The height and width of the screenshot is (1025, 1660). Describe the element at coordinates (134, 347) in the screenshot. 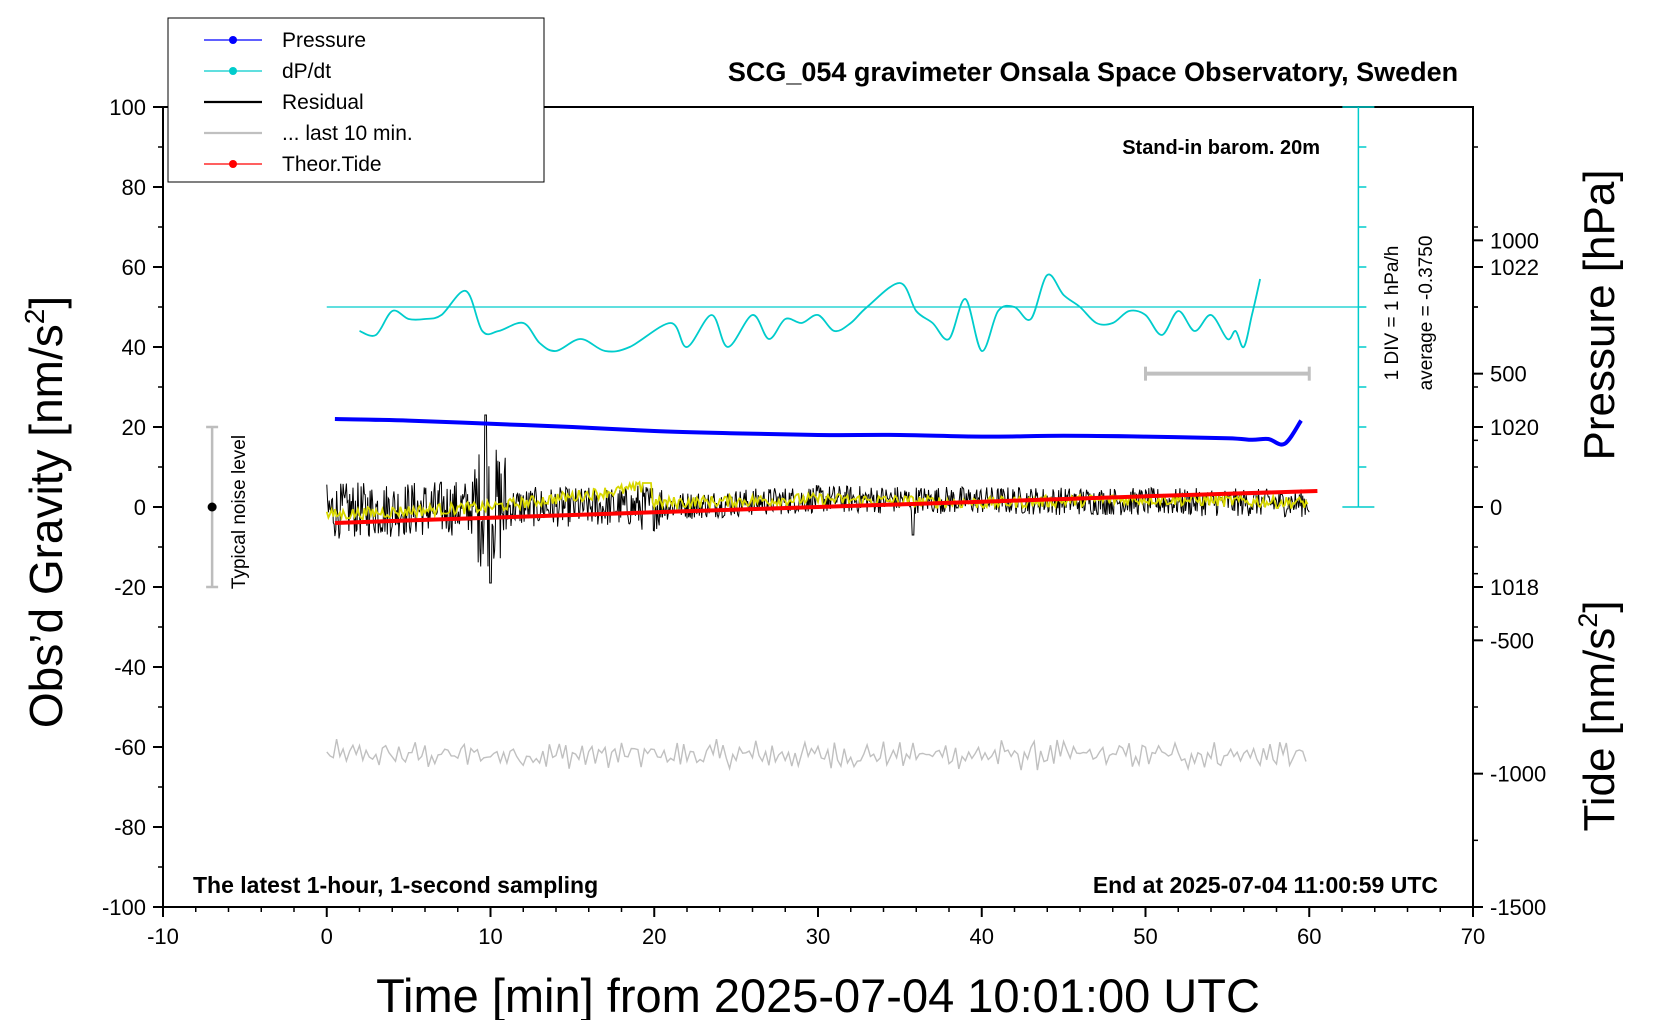

I see `y-tick-label-40: 40` at that location.